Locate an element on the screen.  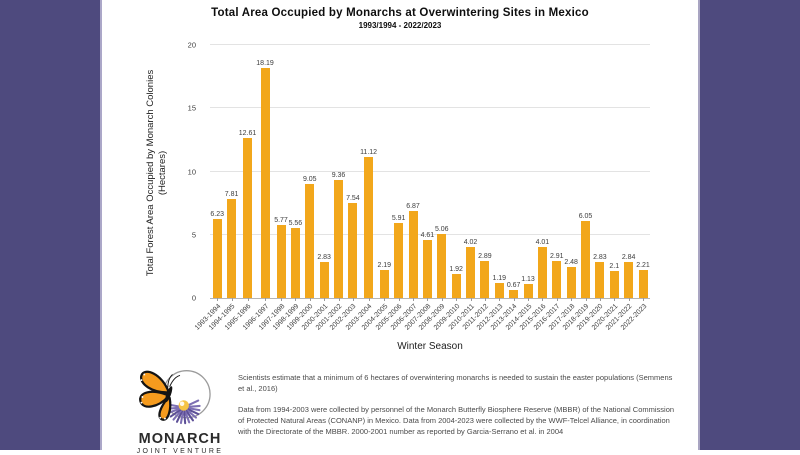
bar-value-label: 5.06 is located at coordinates (441, 229).